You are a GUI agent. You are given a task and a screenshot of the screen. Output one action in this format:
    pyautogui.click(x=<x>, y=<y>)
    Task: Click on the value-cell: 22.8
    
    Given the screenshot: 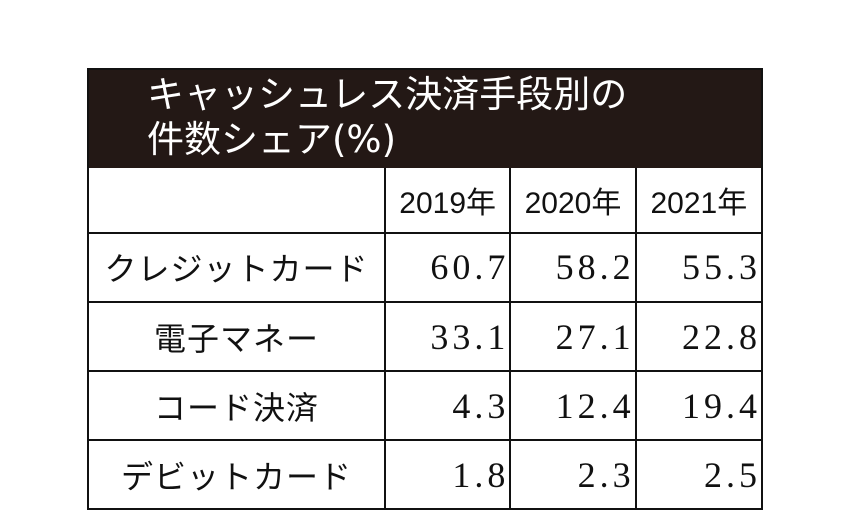 What is the action you would take?
    pyautogui.click(x=697, y=336)
    